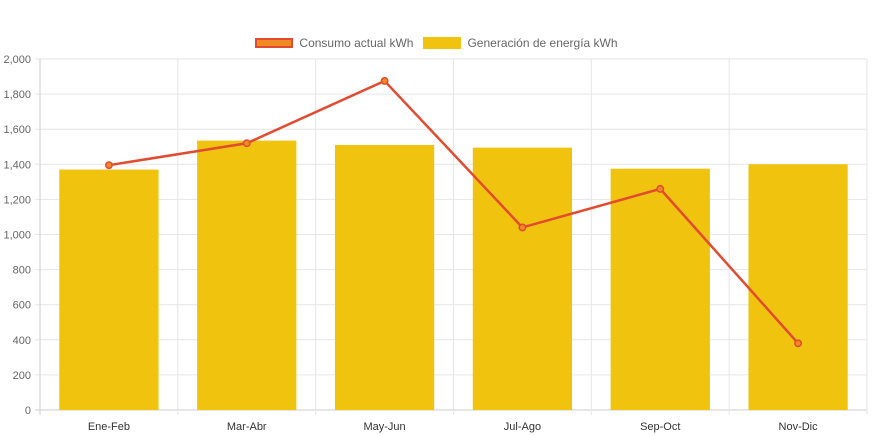  Describe the element at coordinates (22, 376) in the screenshot. I see `y-tick-label: 200` at that location.